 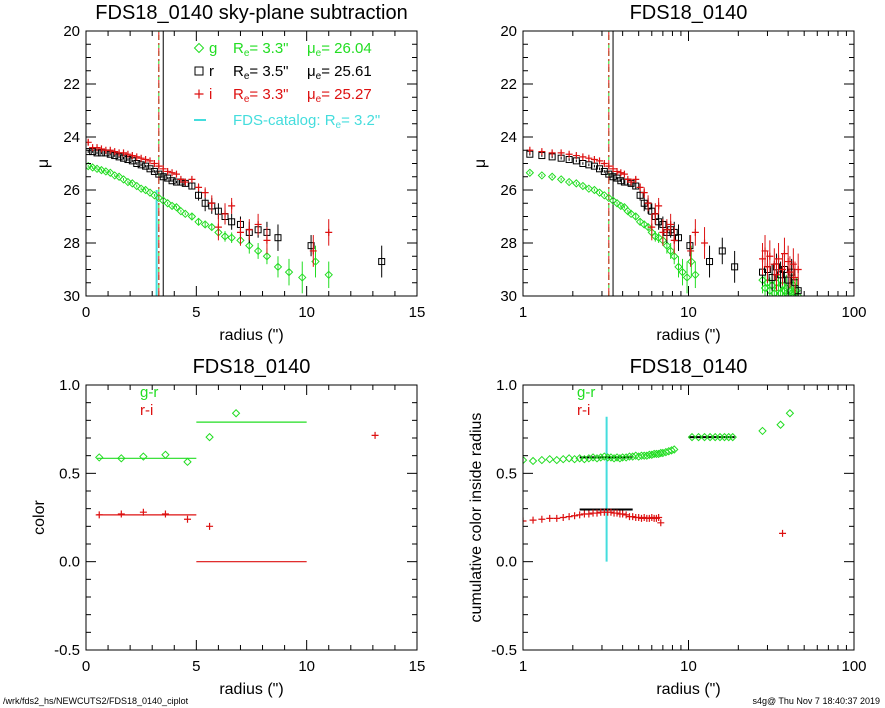 I want to click on y-tick-label: 1.0, so click(x=69, y=385).